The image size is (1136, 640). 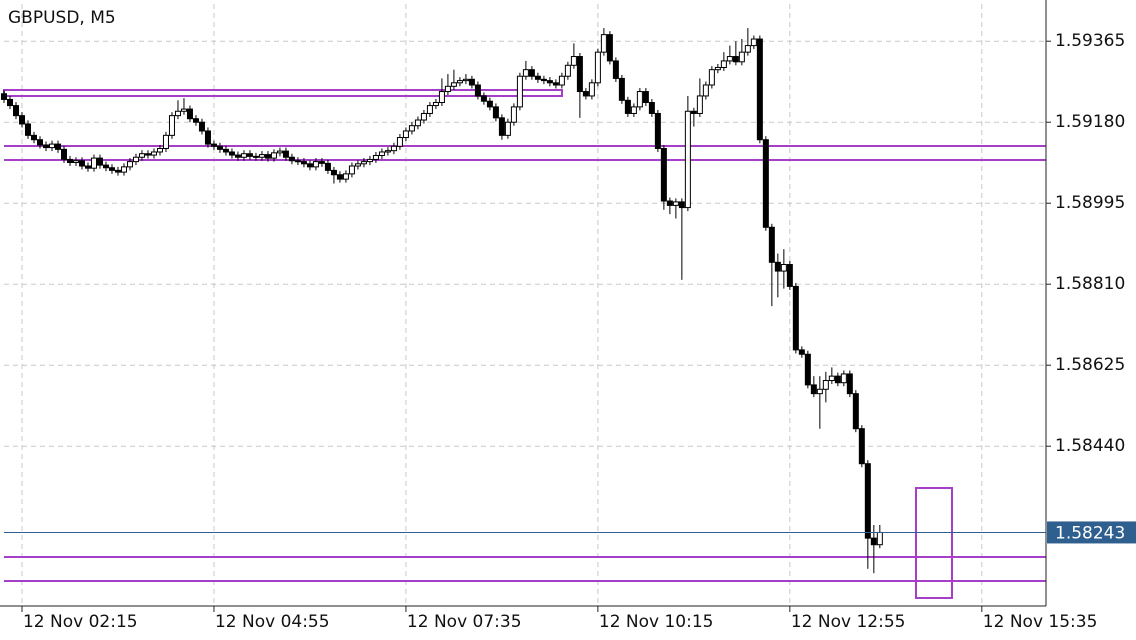 What do you see at coordinates (1090, 284) in the screenshot?
I see `y-tick-label: 1.58810` at bounding box center [1090, 284].